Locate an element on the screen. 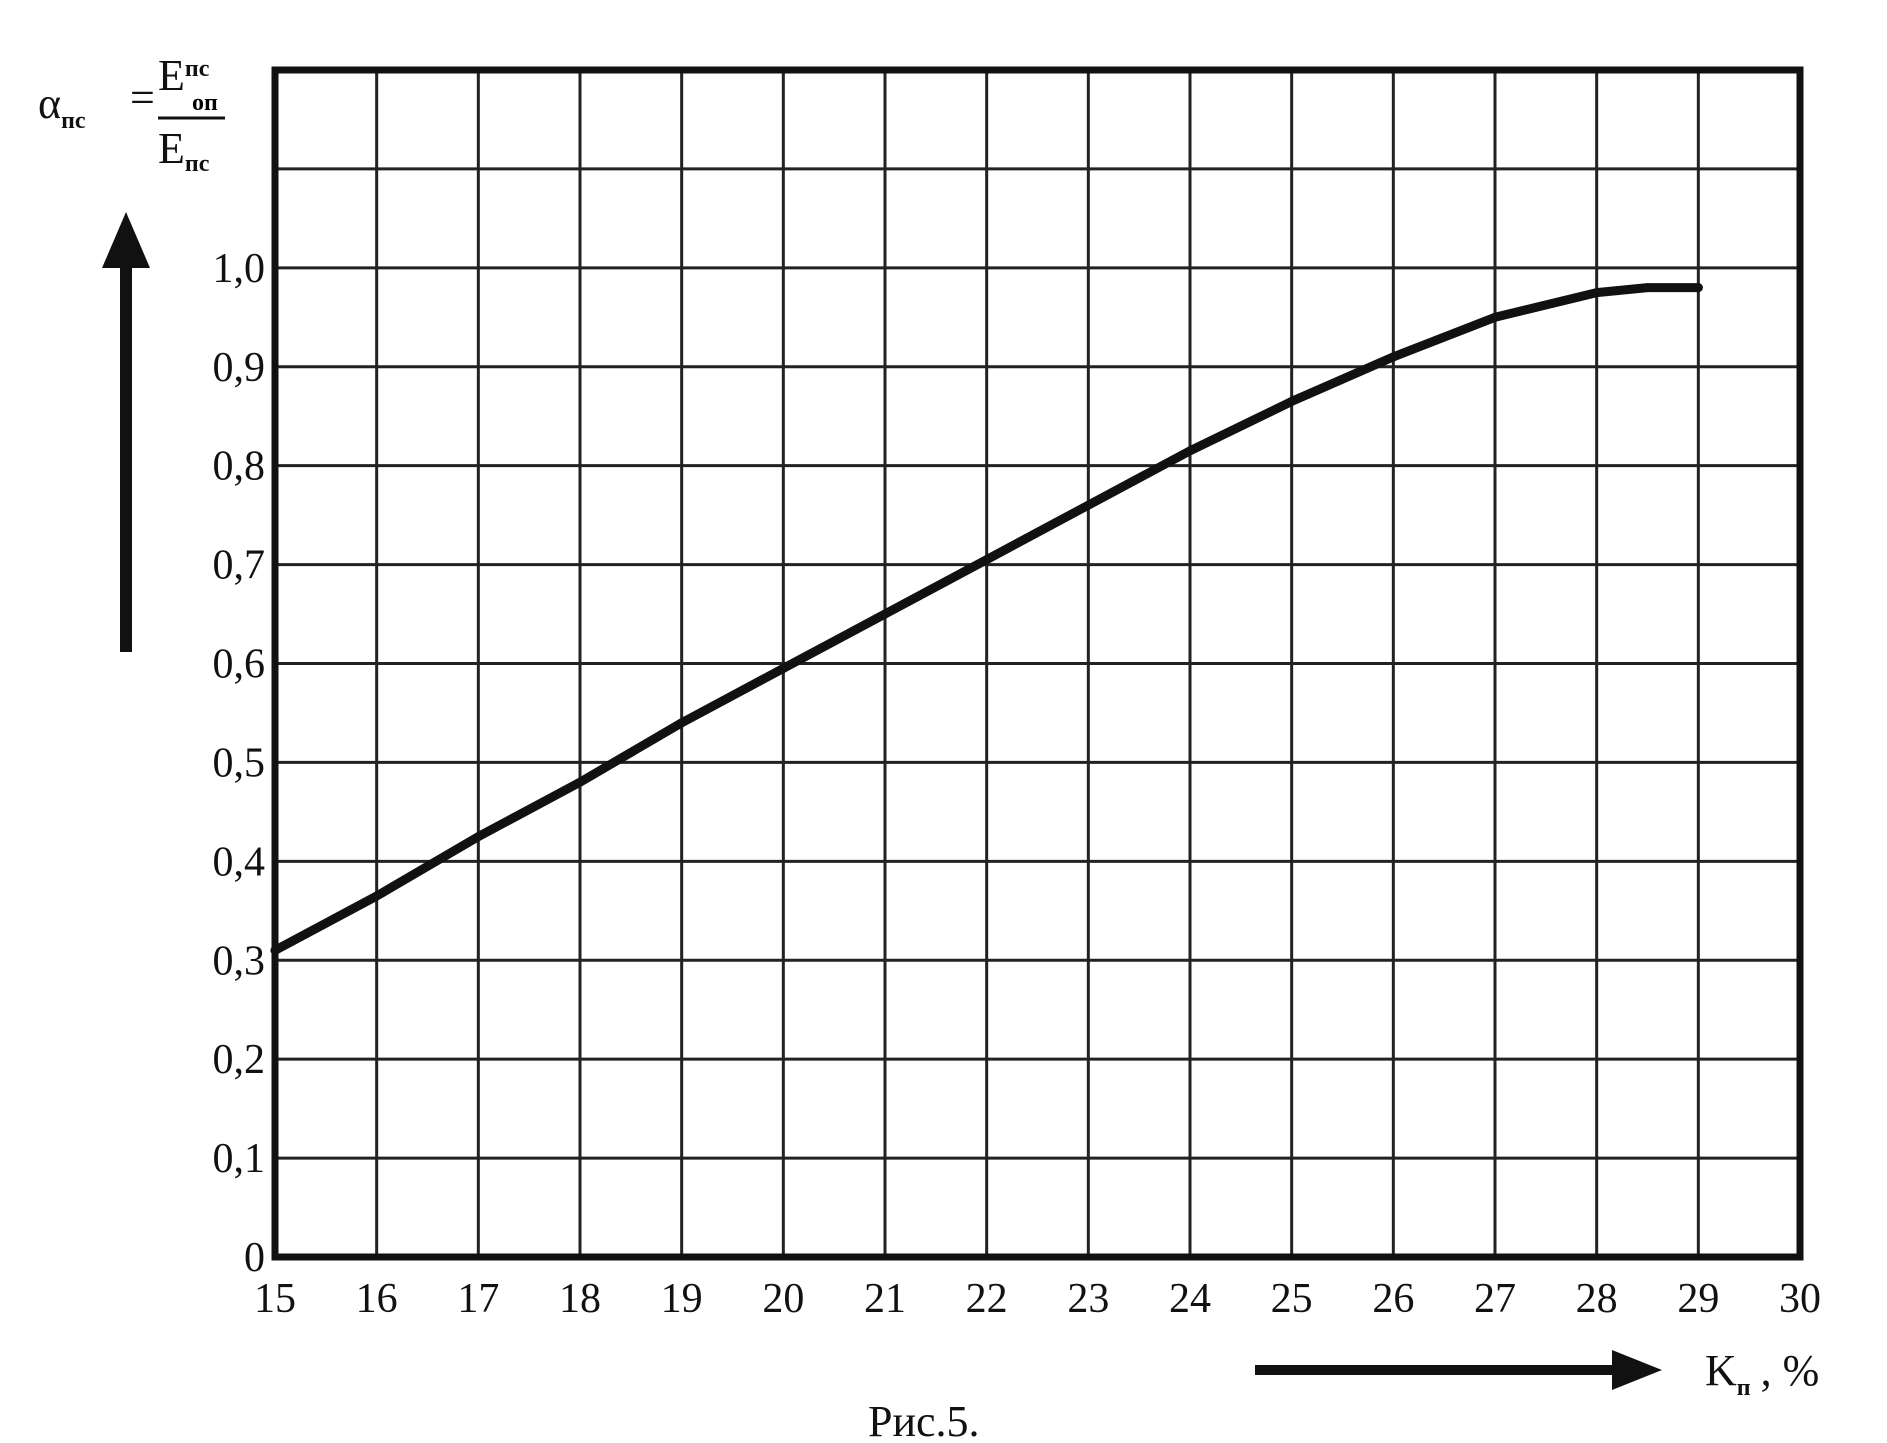 This screenshot has height=1443, width=1887. x-axis-arrow is located at coordinates (1458, 1370).